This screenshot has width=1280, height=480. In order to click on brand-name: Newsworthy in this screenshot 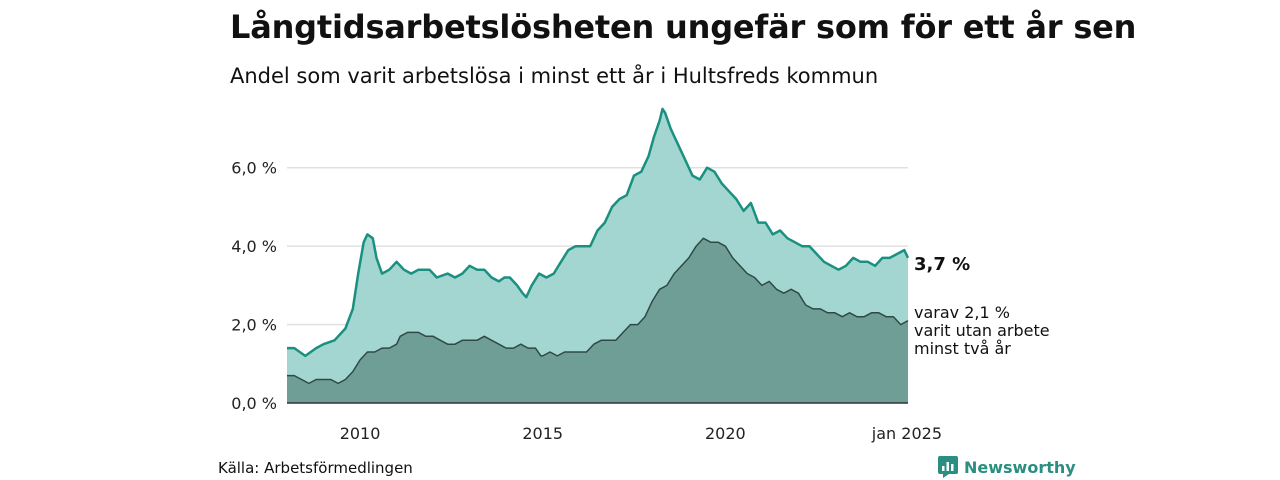, I will do `click(1020, 467)`.